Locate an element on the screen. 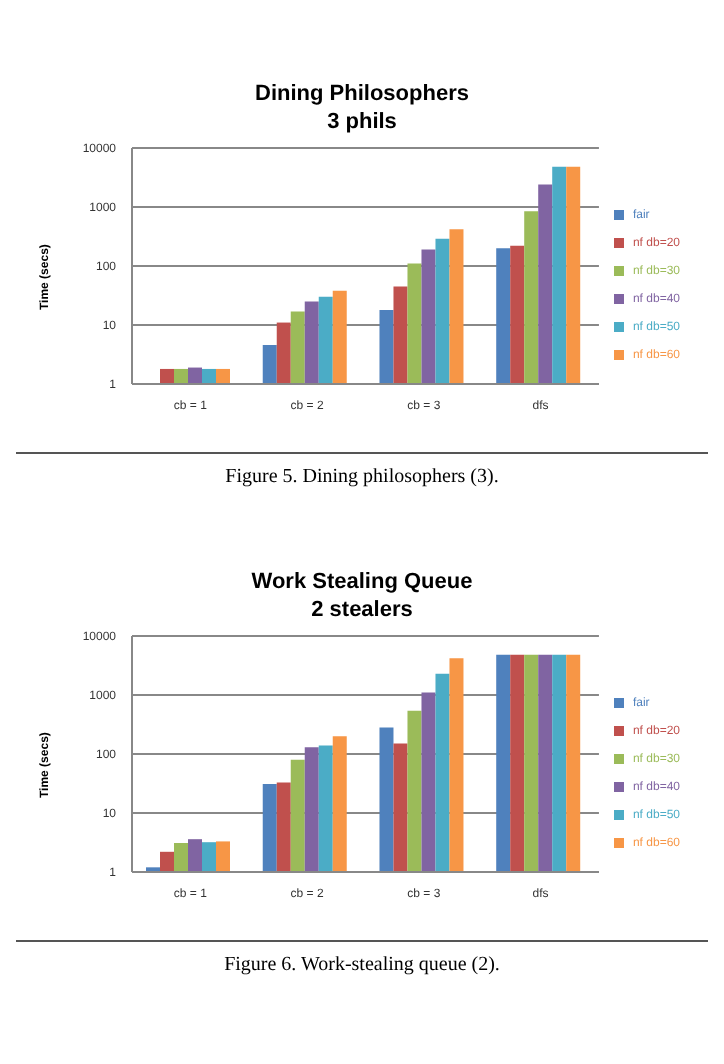 The height and width of the screenshot is (1064, 724). caption: Figure 6. Work-stealing queue (2). is located at coordinates (362, 958).